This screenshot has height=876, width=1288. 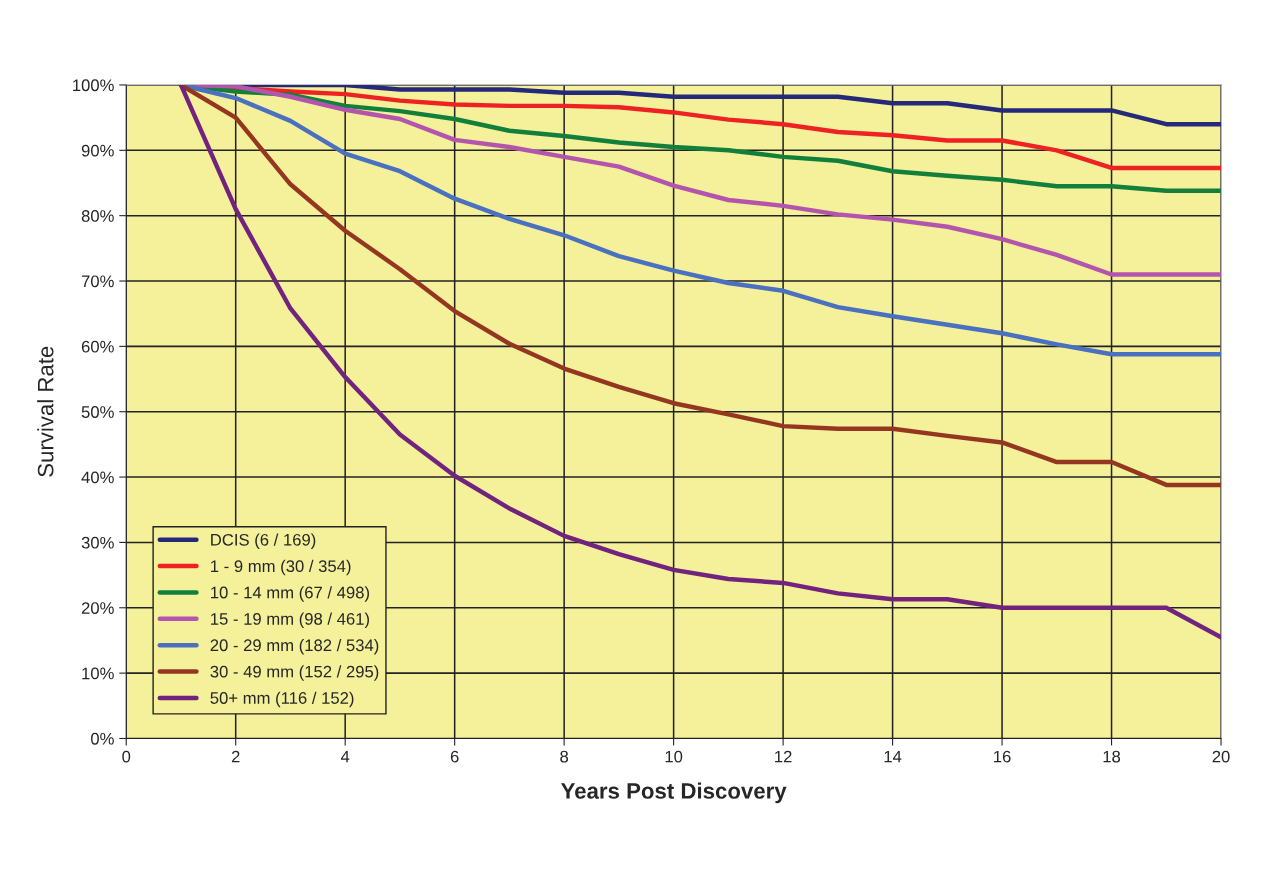 I want to click on x-tick-label: 18, so click(x=1112, y=756).